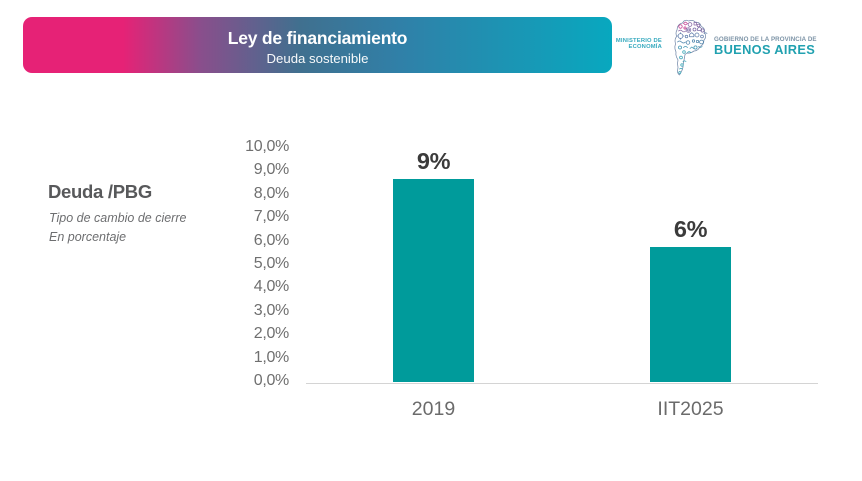  I want to click on y-axis-tick-label: 9,0%, so click(271, 170).